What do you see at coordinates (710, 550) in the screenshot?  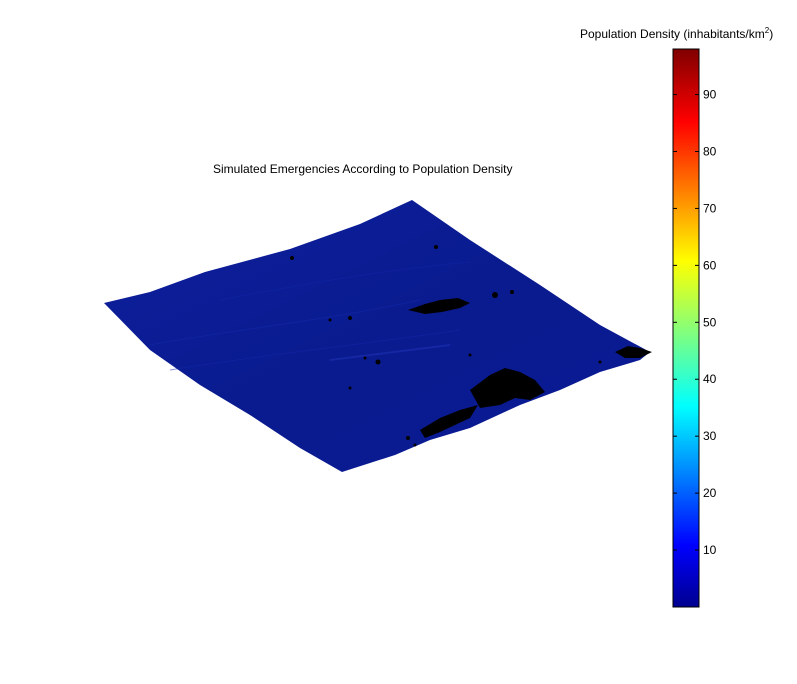 I see `colorbar-tick-label: 10` at bounding box center [710, 550].